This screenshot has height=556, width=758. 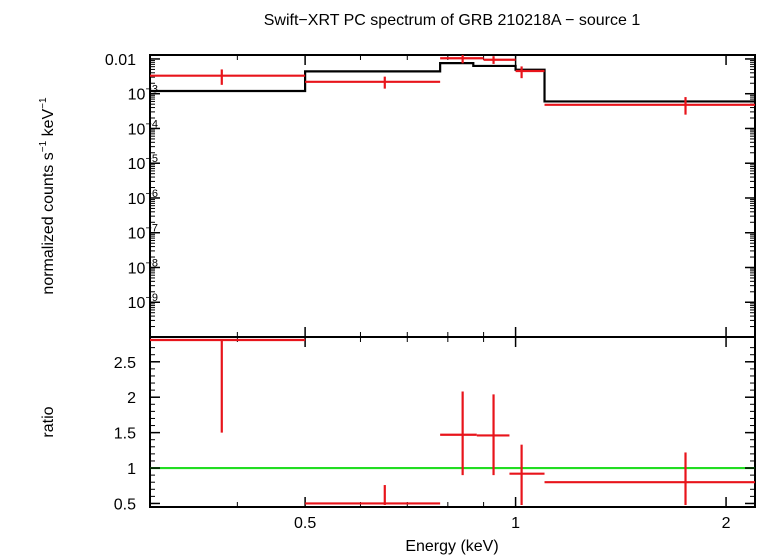 I want to click on y-tick-exponent: −9, so click(x=151, y=298).